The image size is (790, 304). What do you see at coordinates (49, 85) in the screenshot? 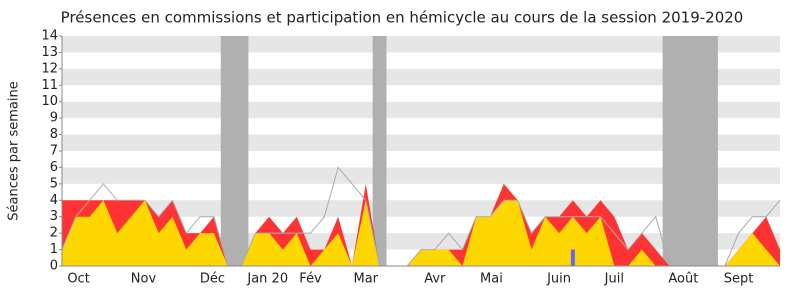
I see `y-tick-label: 11` at bounding box center [49, 85].